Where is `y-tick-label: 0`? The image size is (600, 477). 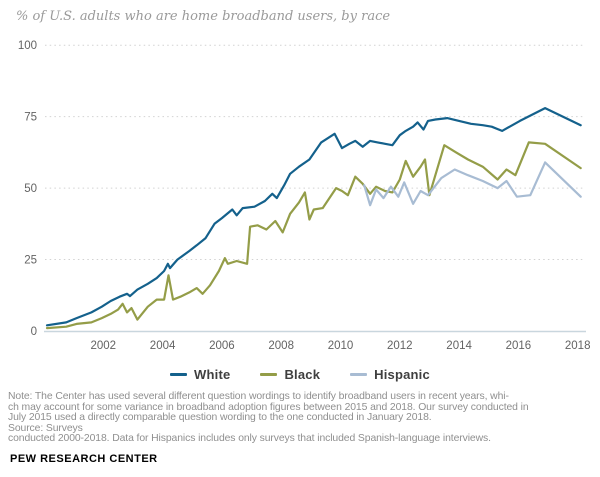
y-tick-label: 0 is located at coordinates (34, 332).